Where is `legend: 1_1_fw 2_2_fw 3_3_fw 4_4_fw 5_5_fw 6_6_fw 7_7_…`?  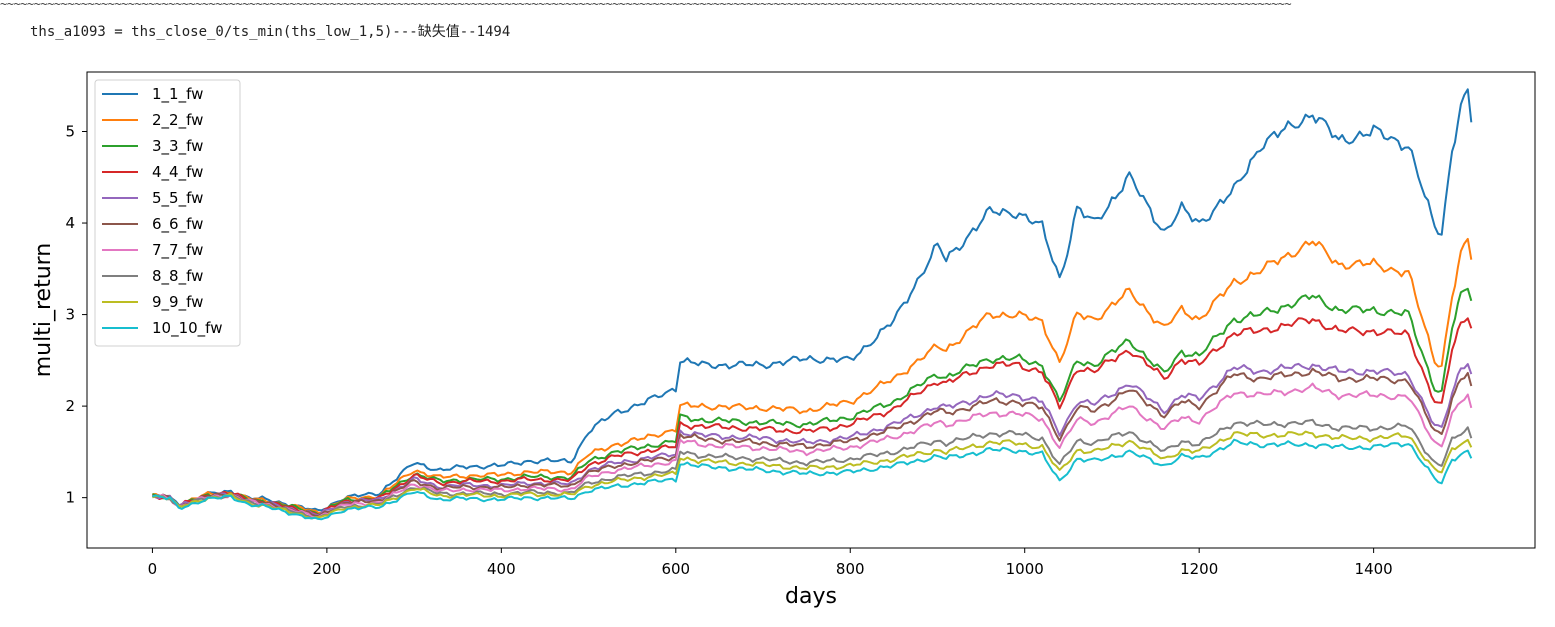
legend: 1_1_fw 2_2_fw 3_3_fw 4_4_fw 5_5_fw 6_6_fw 7_7_… is located at coordinates (167, 213).